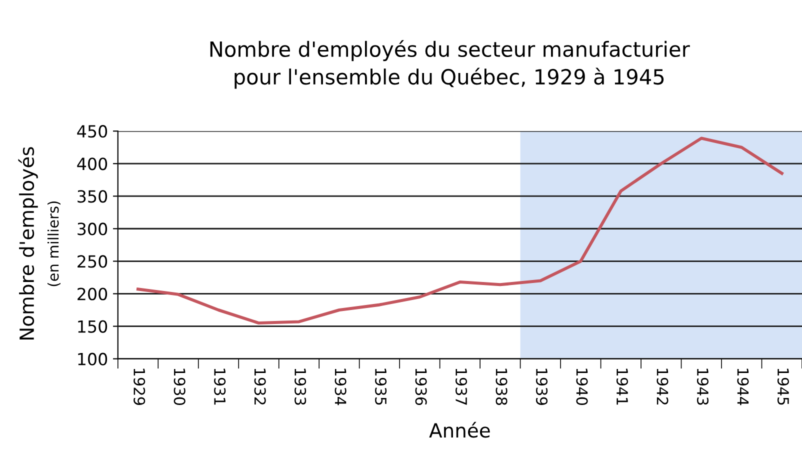 Image resolution: width=802 pixels, height=460 pixels. What do you see at coordinates (93, 196) in the screenshot?
I see `y-tick-label: 350` at bounding box center [93, 196].